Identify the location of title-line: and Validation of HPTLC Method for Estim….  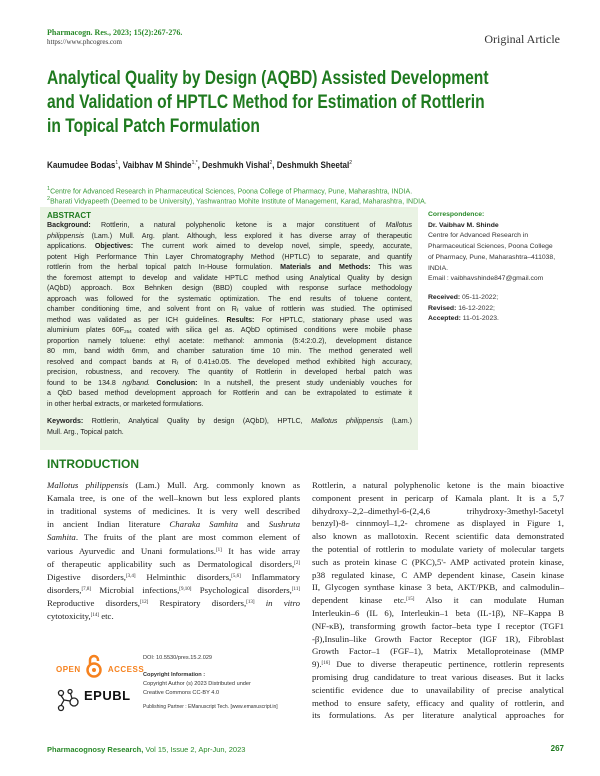
(266, 102).